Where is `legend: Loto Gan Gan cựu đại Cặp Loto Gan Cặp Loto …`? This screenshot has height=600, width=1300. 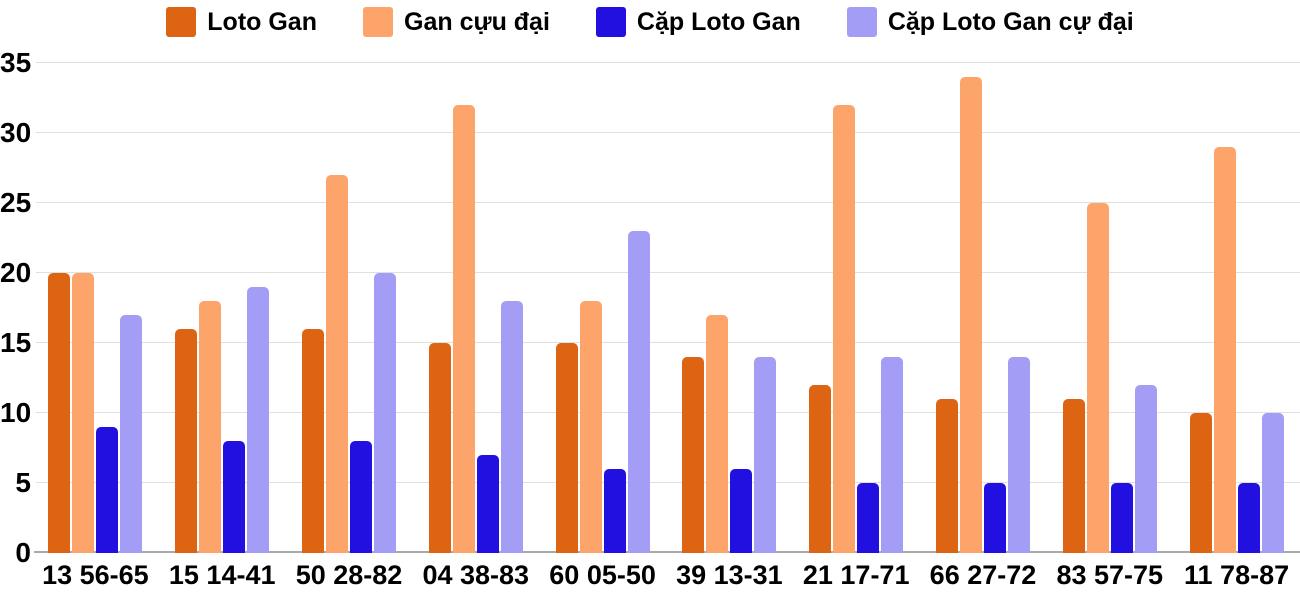 legend: Loto Gan Gan cựu đại Cặp Loto Gan Cặp Loto … is located at coordinates (650, 22).